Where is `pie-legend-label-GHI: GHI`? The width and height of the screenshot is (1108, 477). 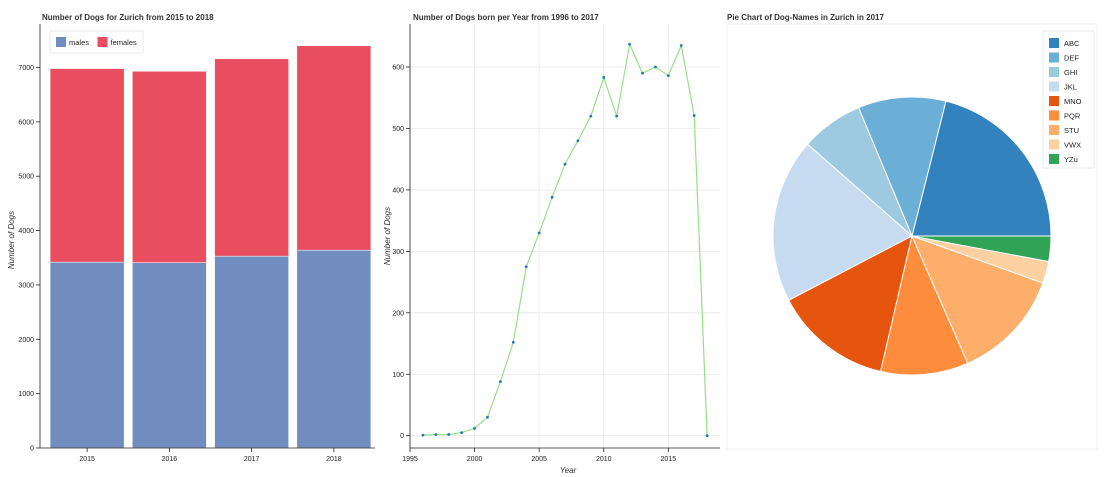
pie-legend-label-GHI: GHI is located at coordinates (1070, 72).